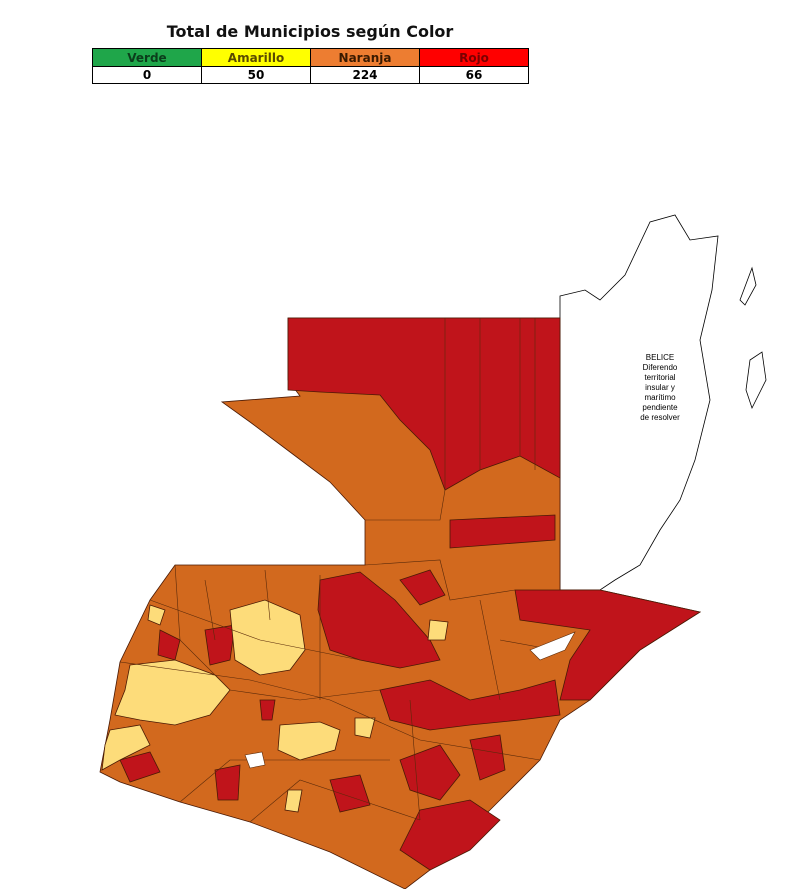 This screenshot has width=800, height=889. What do you see at coordinates (552, 646) in the screenshot?
I see `lake-izabal` at bounding box center [552, 646].